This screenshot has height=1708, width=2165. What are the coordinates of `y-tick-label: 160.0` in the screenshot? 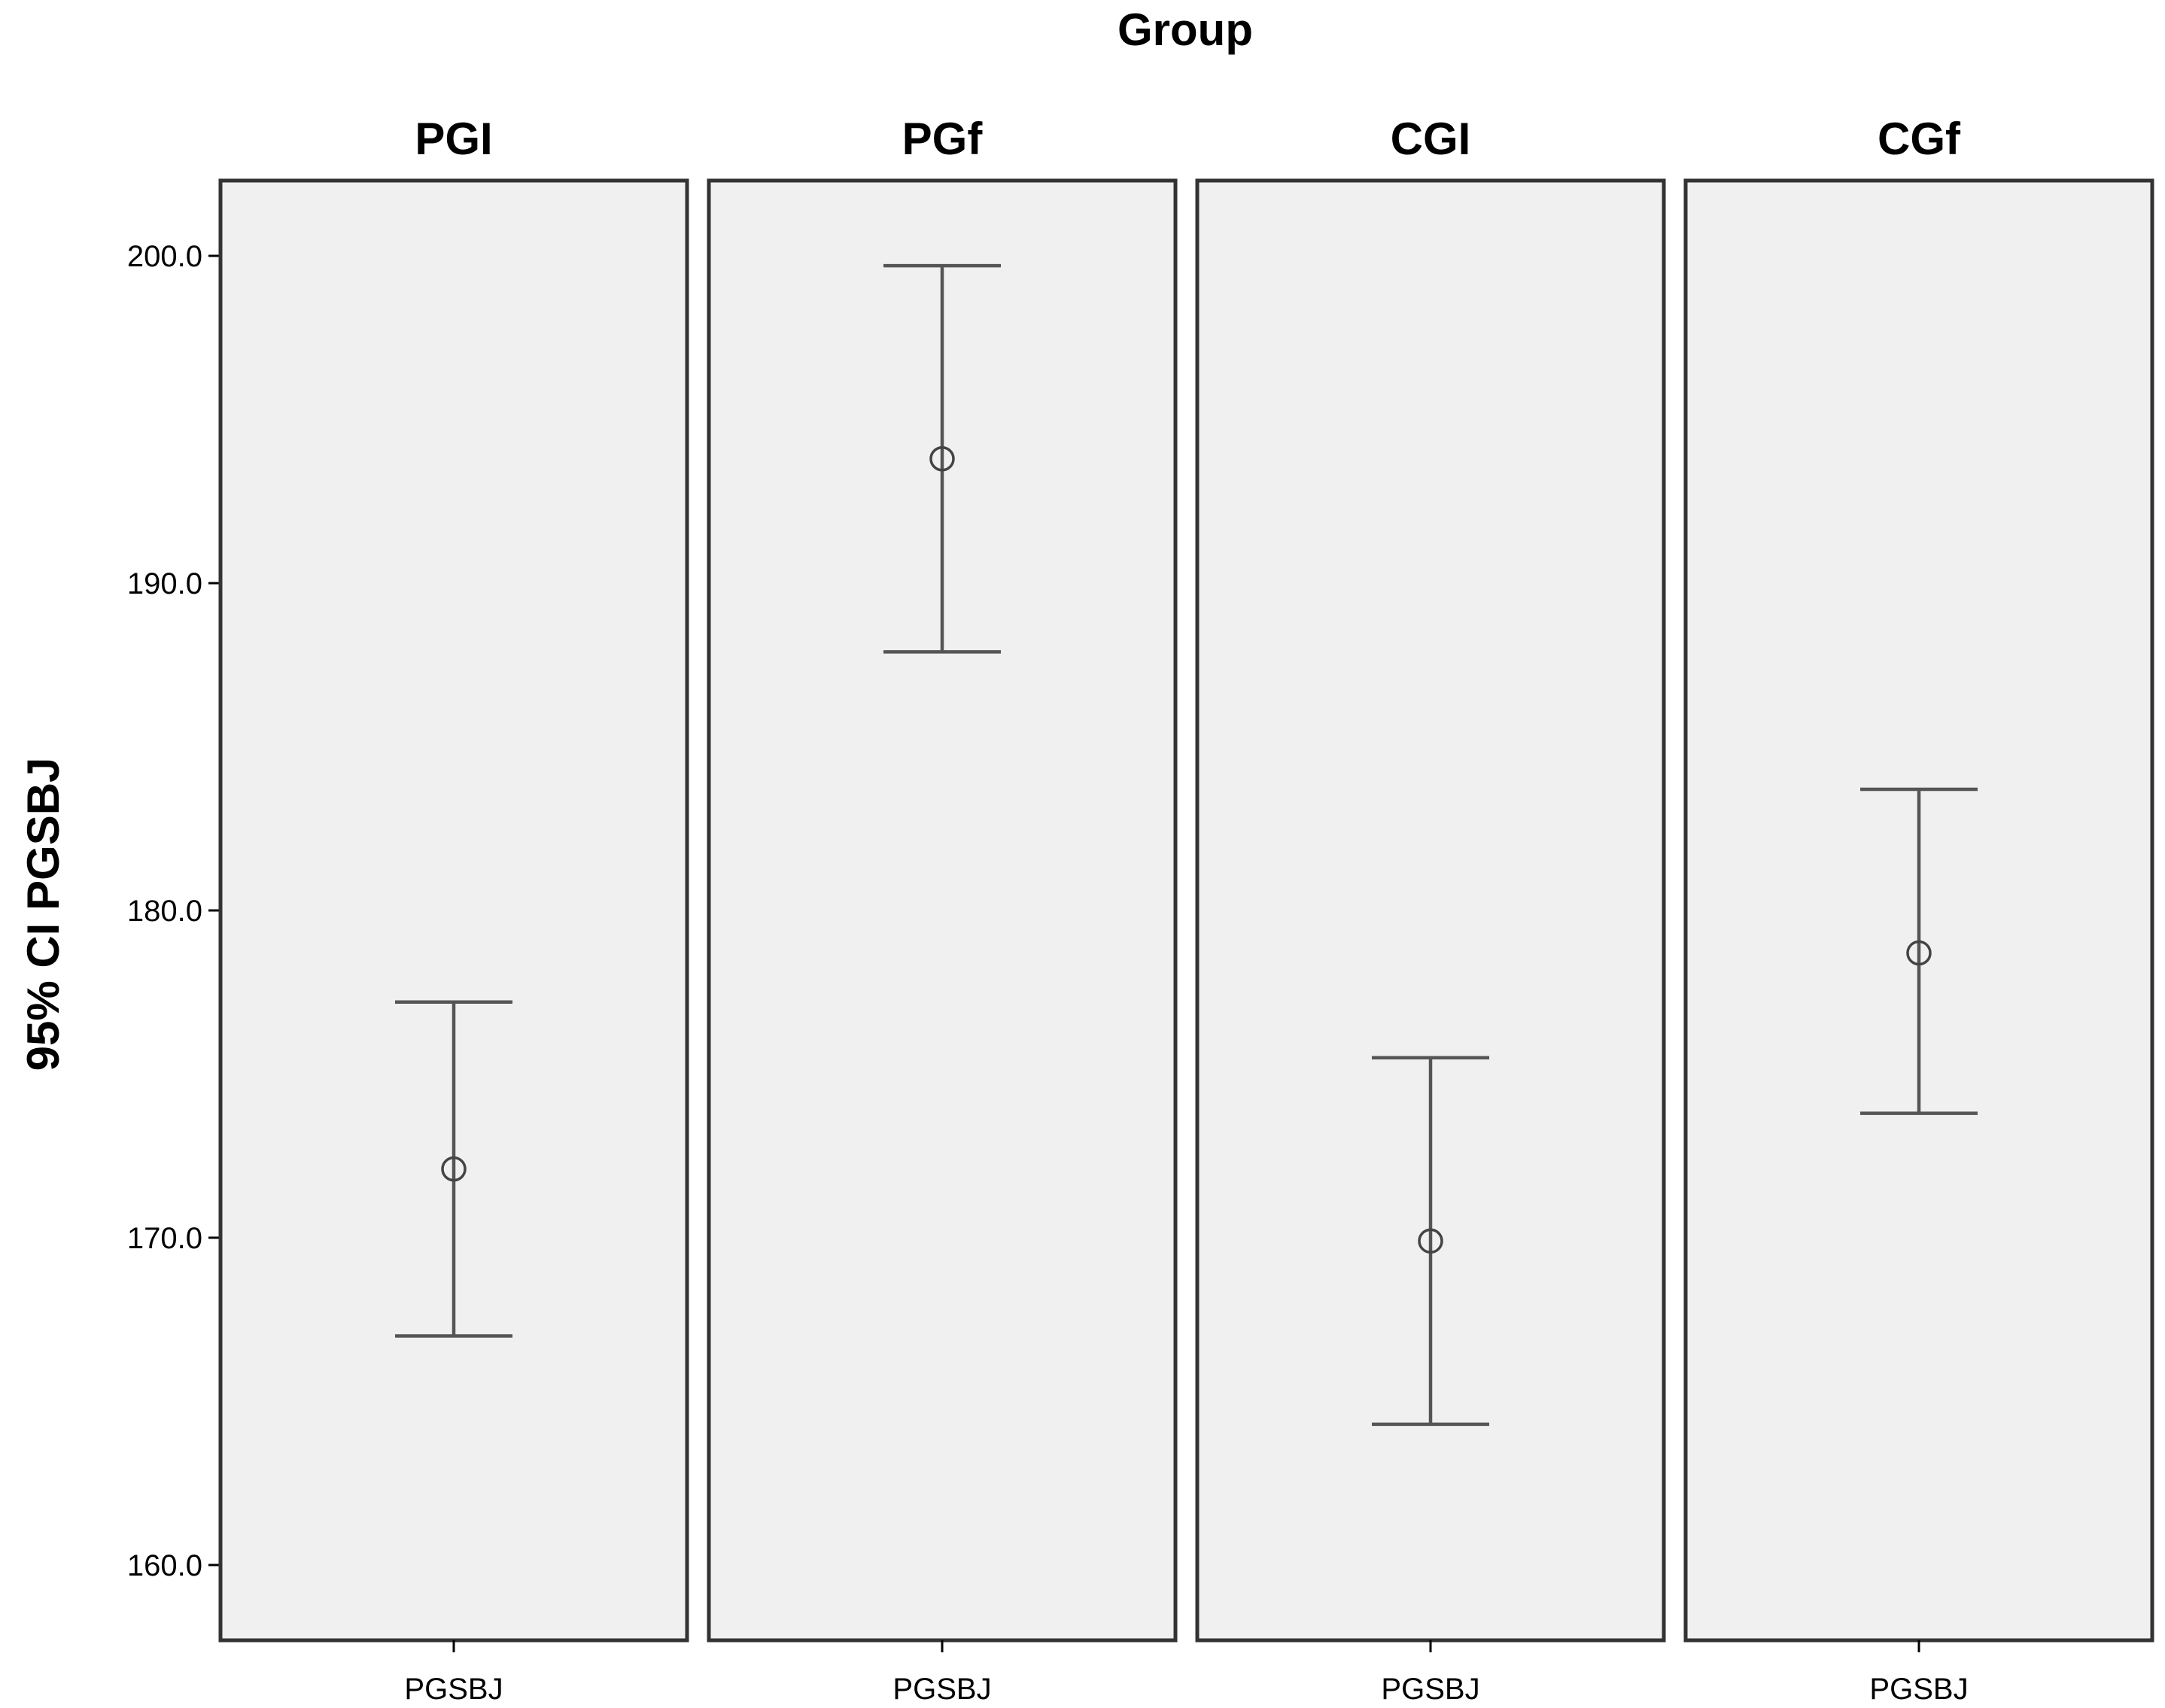 It's located at (164, 1565).